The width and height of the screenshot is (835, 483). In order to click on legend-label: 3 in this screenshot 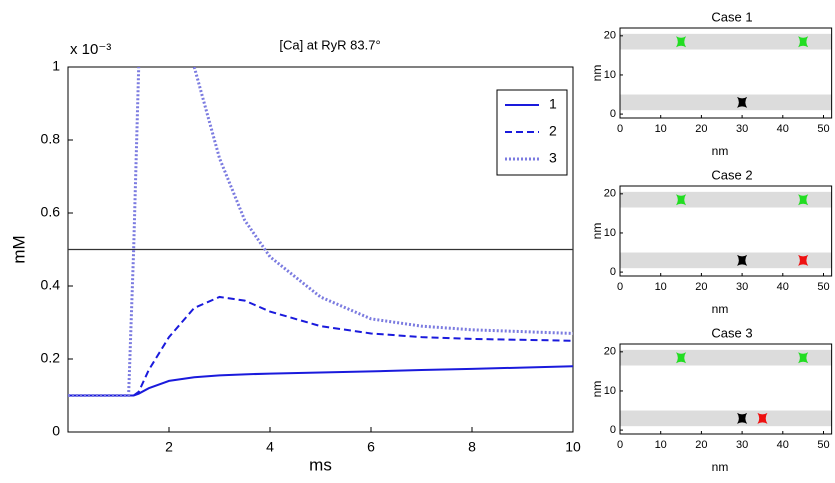, I will do `click(553, 158)`.